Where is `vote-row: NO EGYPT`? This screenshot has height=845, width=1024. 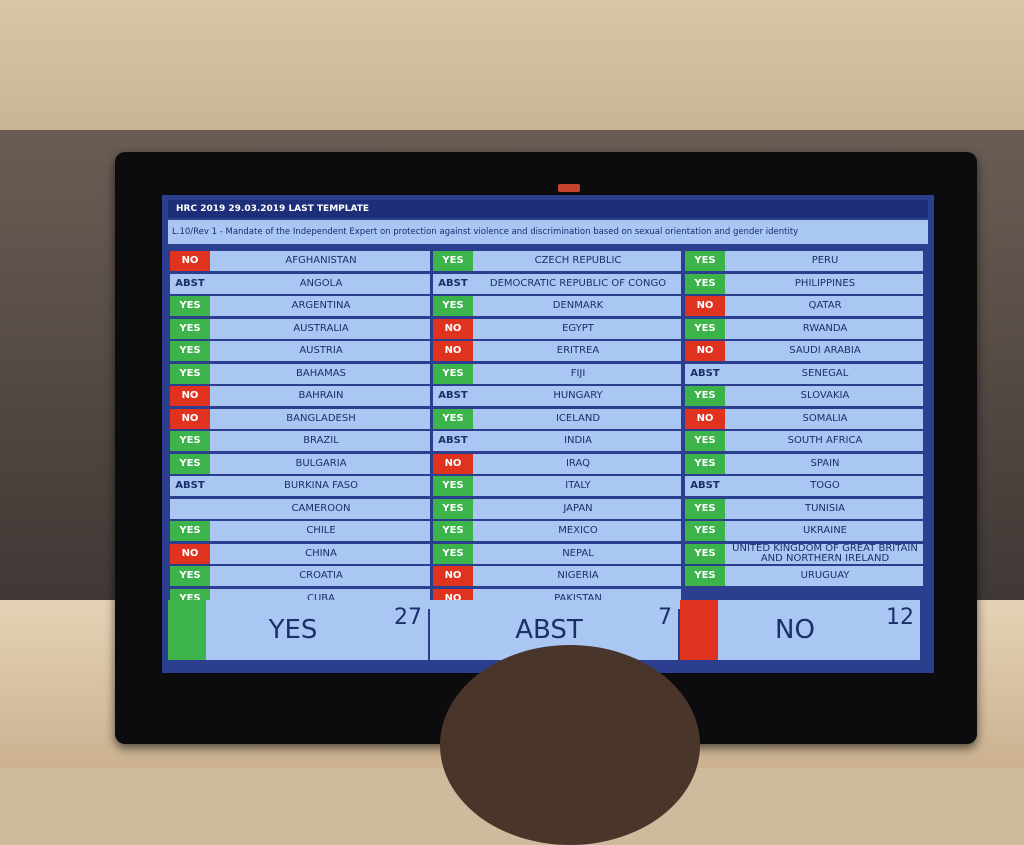
vote-row: NO EGYPT is located at coordinates (557, 328).